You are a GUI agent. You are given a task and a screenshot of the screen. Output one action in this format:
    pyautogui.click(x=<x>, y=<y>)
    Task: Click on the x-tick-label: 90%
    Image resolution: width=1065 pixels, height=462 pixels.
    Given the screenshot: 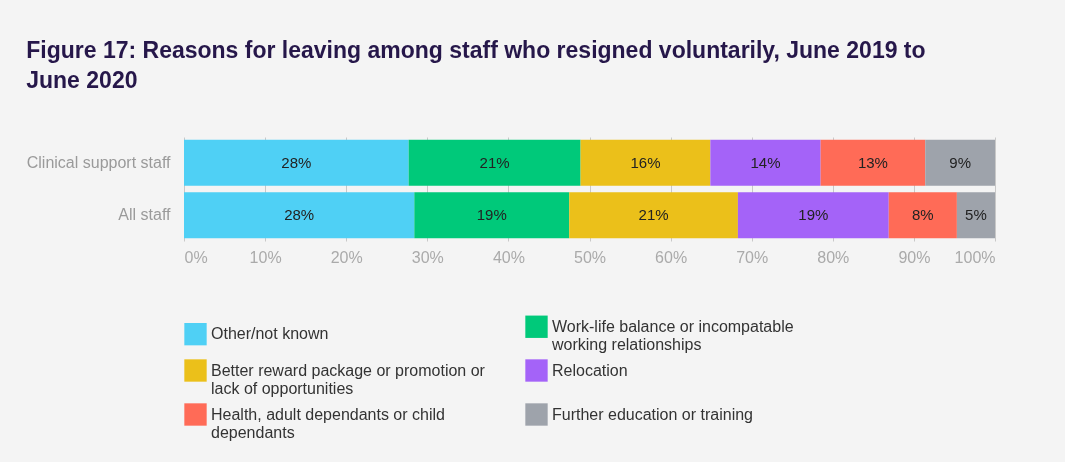 What is the action you would take?
    pyautogui.click(x=914, y=257)
    